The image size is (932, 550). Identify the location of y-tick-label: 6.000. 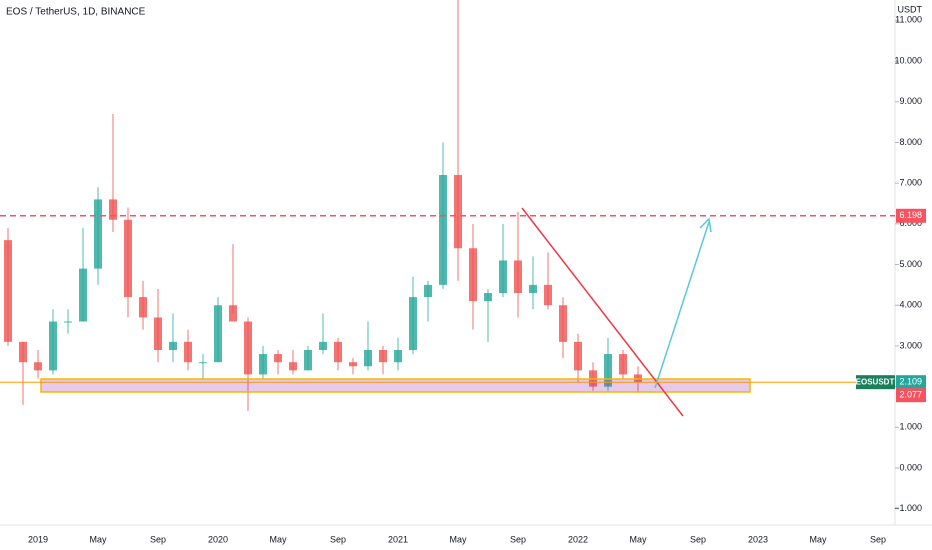
(910, 223).